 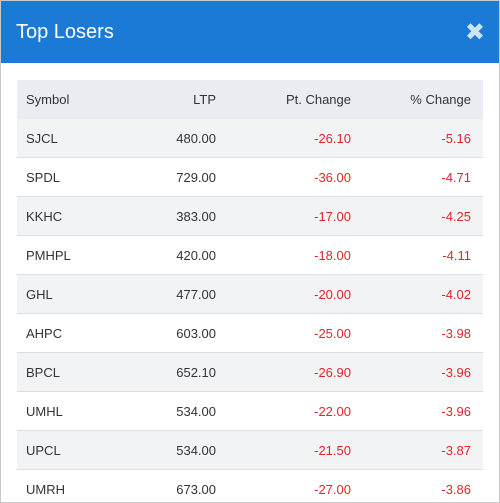 What do you see at coordinates (176, 372) in the screenshot?
I see `cell-ltp: 652.10` at bounding box center [176, 372].